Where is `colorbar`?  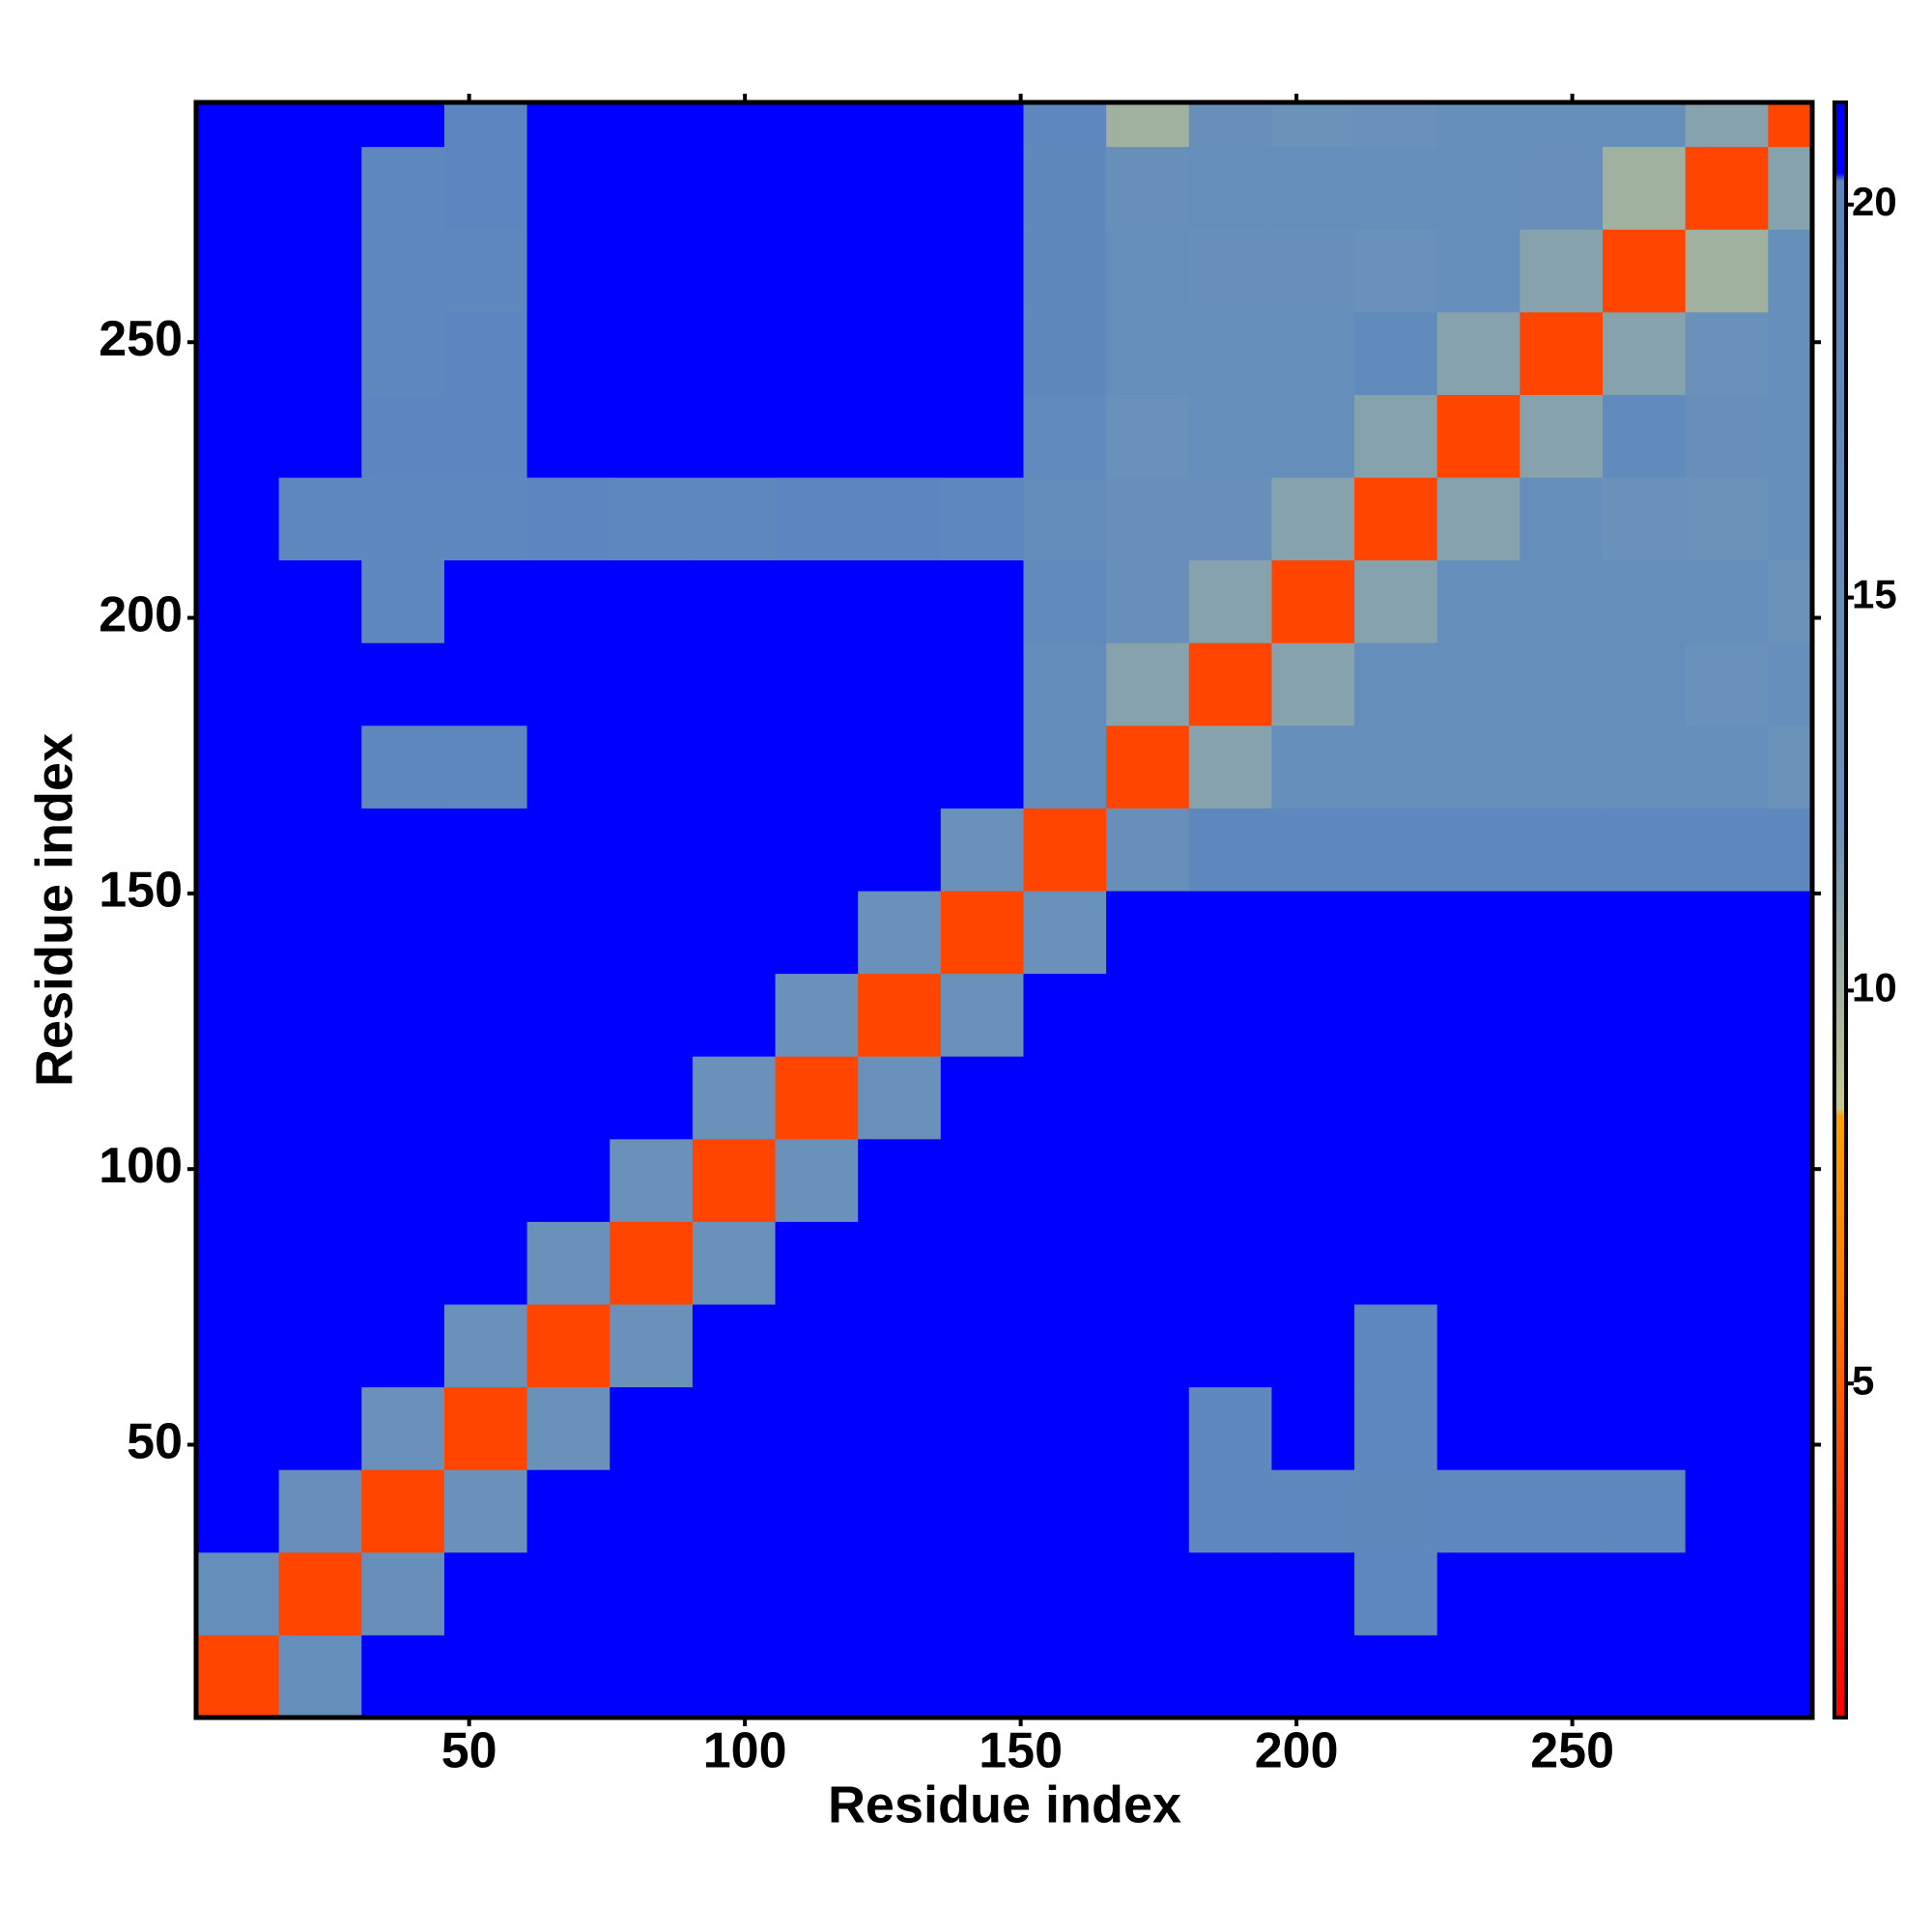 colorbar is located at coordinates (1840, 909).